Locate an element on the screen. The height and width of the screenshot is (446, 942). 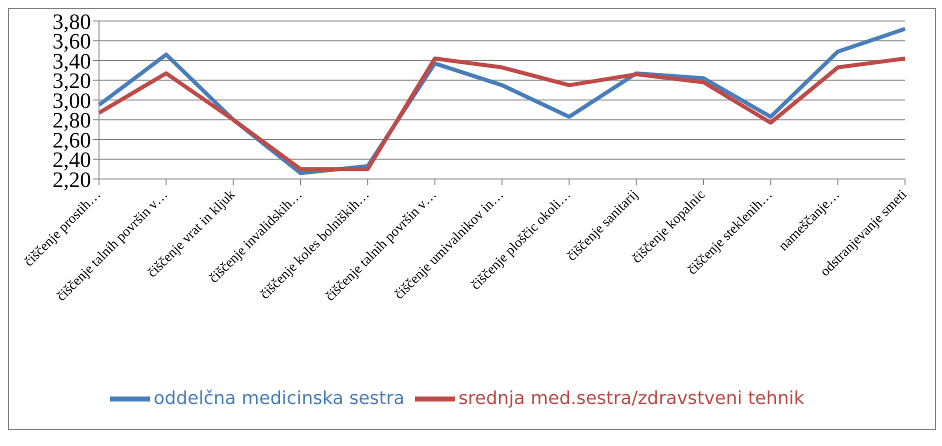
y-tick-label: 3,80 is located at coordinates (71, 21).